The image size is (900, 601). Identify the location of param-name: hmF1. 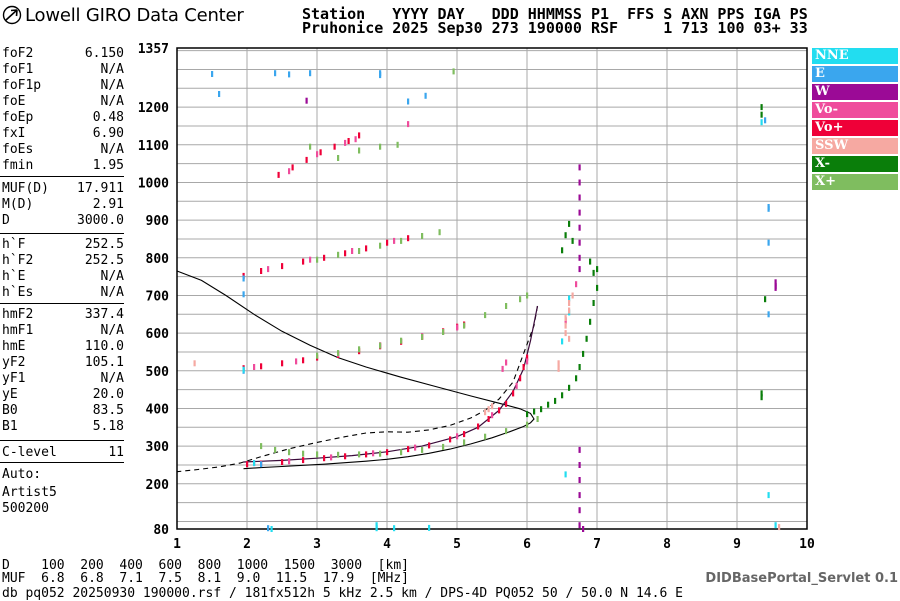
(18, 330).